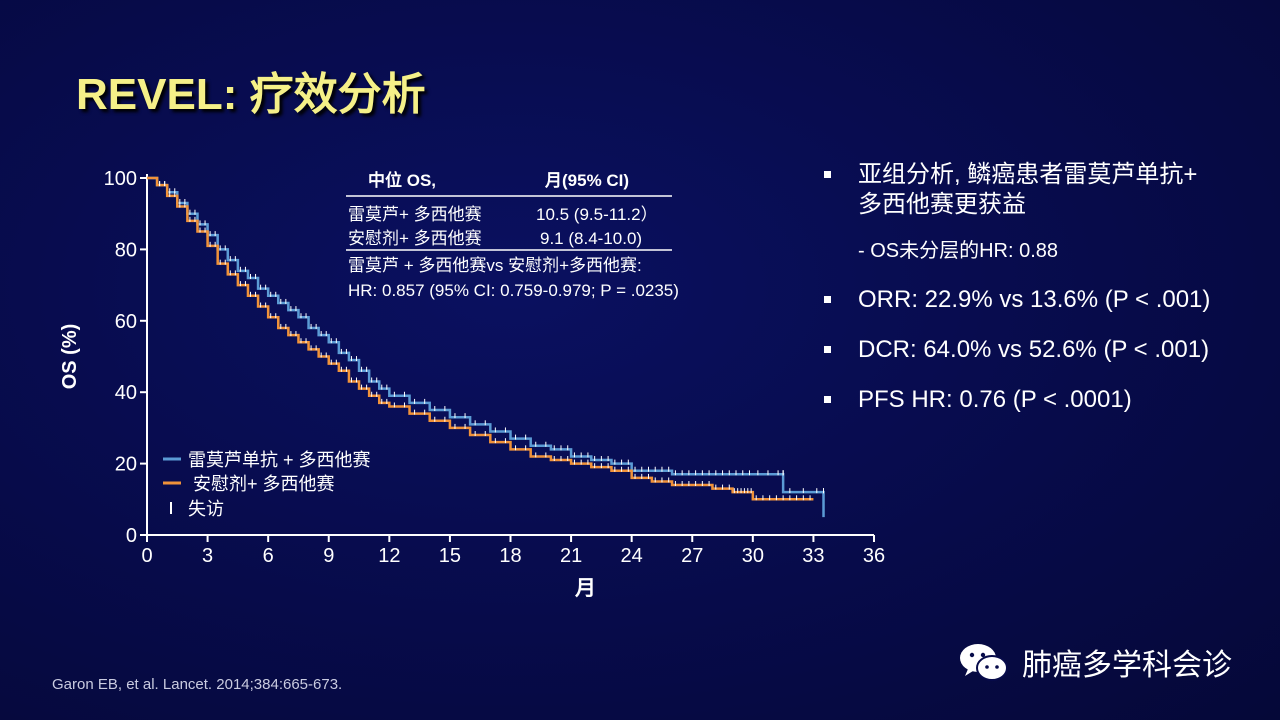 This screenshot has height=720, width=1280. I want to click on x-tick-label: 27, so click(692, 556).